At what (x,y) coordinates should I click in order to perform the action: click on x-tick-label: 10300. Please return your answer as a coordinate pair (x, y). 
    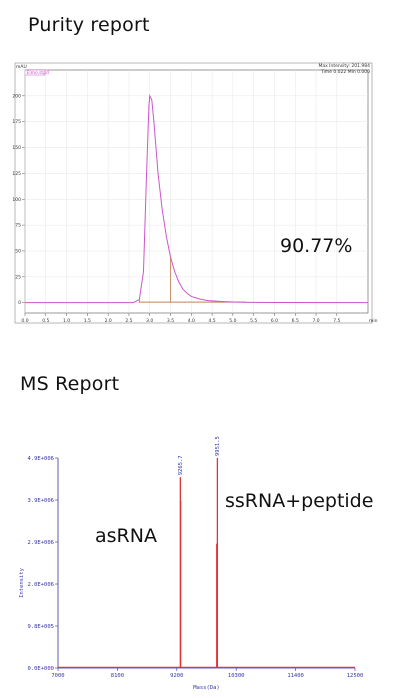
    Looking at the image, I should click on (236, 676).